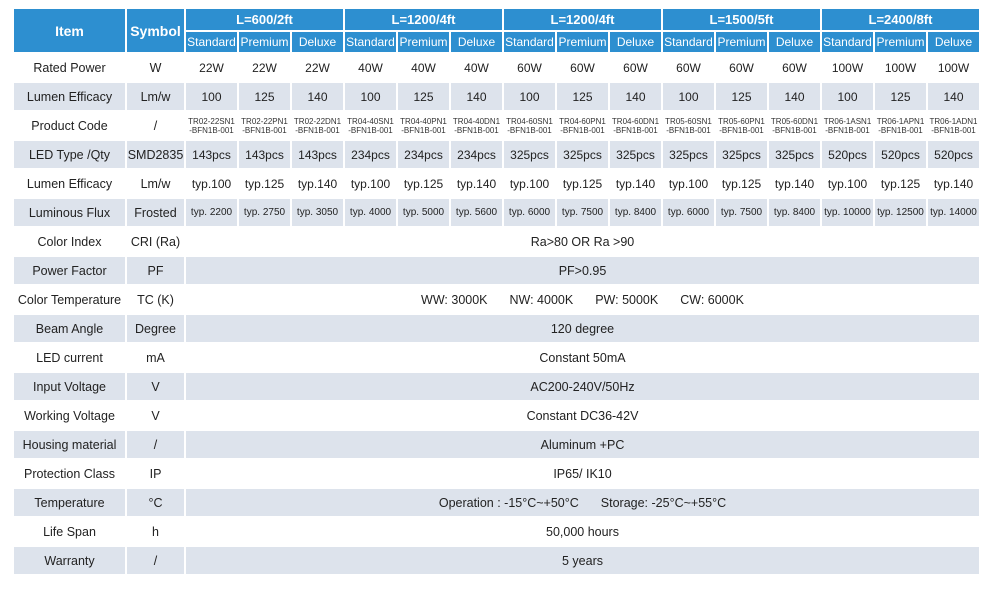  I want to click on header-tier: Deluxe, so click(953, 42).